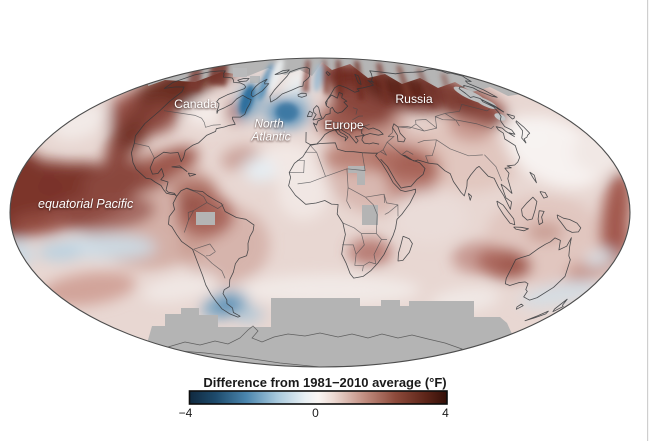 This screenshot has height=441, width=651. What do you see at coordinates (413, 99) in the screenshot?
I see `svg-text: Russia` at bounding box center [413, 99].